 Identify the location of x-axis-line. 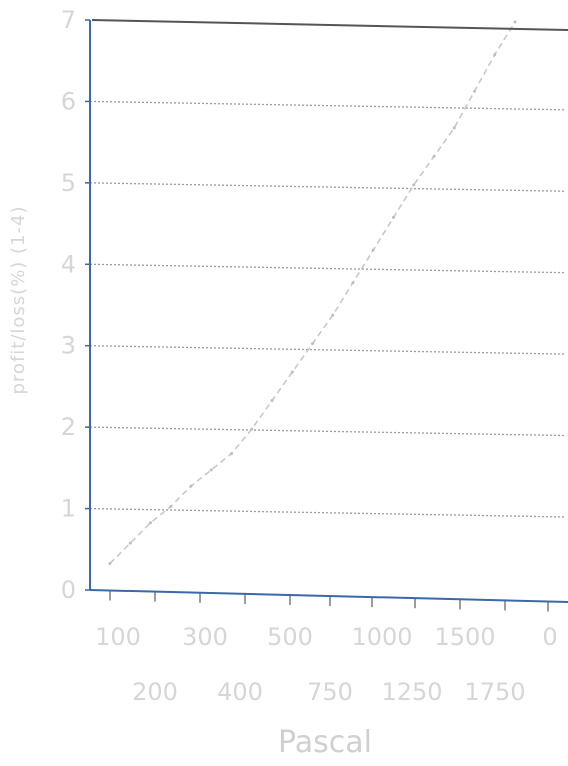
(328, 596).